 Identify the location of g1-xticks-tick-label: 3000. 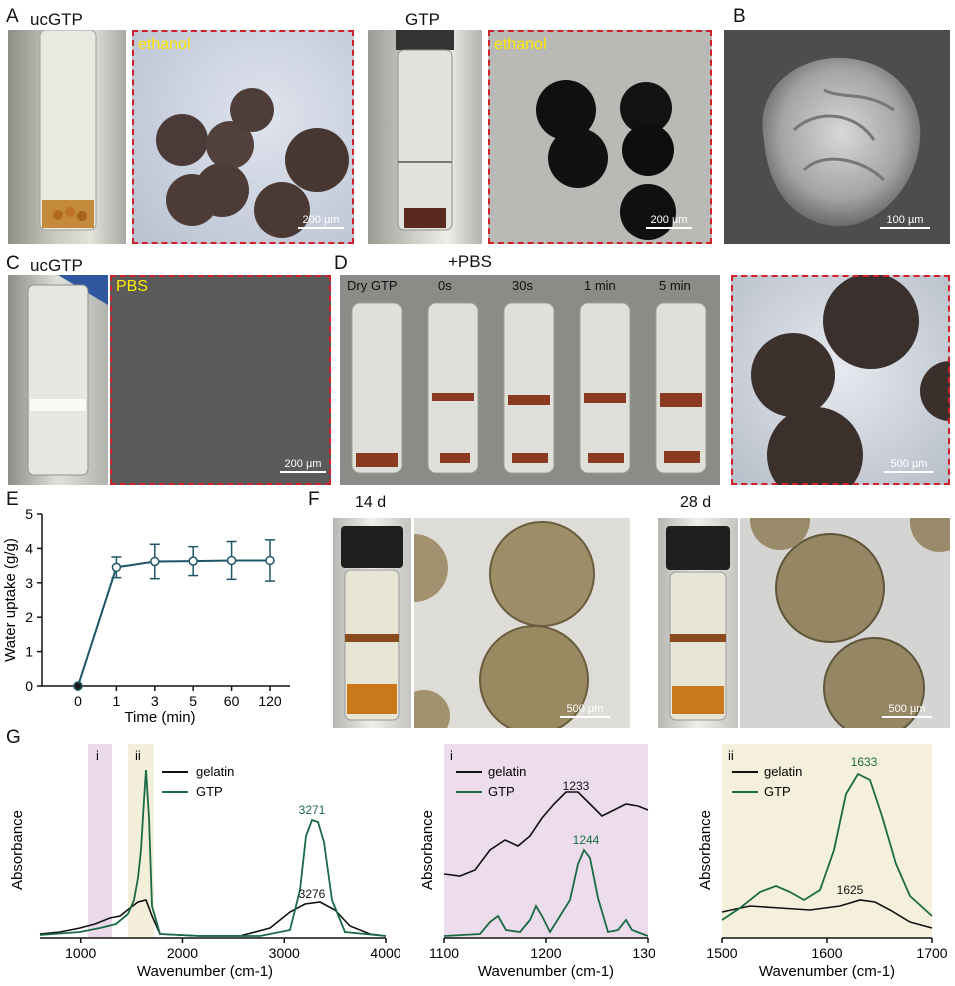
(284, 953).